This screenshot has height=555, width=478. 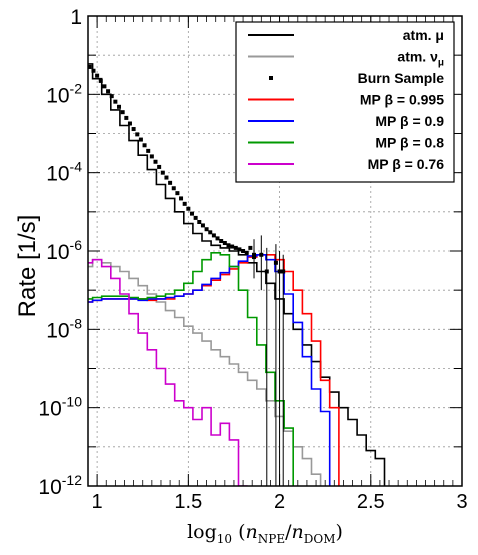 I want to click on x-axis-label: log10 (nNPE/nDOM), so click(x=265, y=533).